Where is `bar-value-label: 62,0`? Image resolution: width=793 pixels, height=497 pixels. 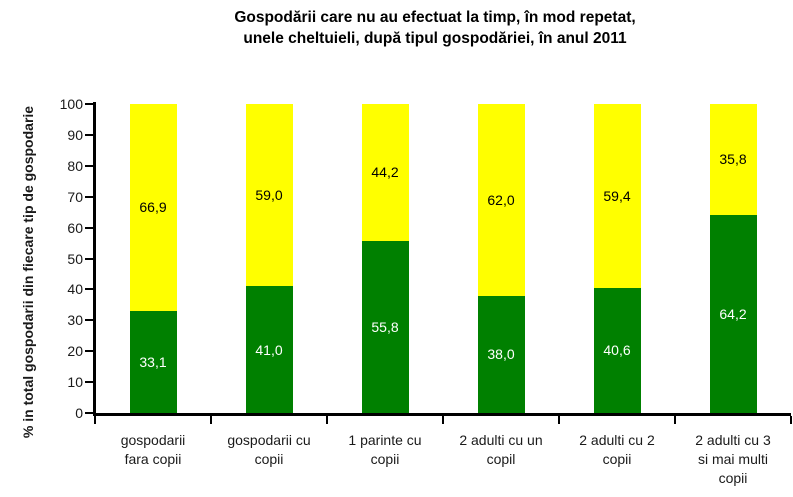
bar-value-label: 62,0 is located at coordinates (501, 199).